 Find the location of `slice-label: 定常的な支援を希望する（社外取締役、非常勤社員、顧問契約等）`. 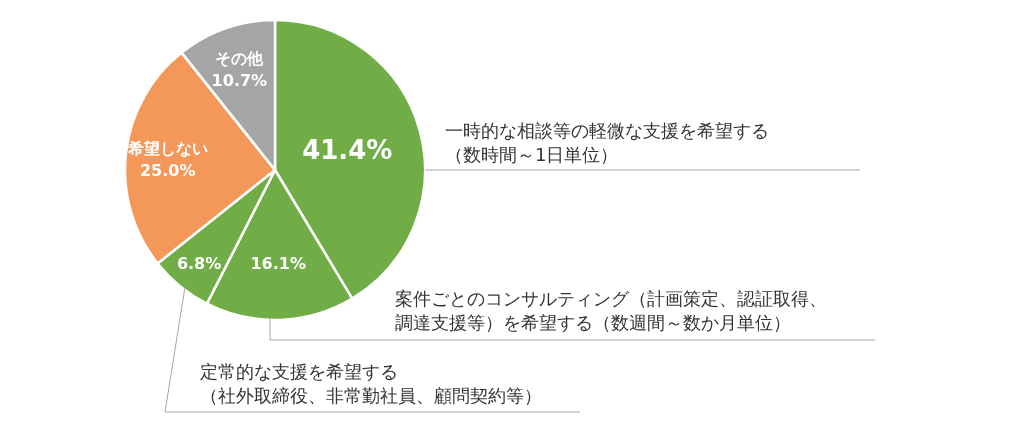

slice-label: 定常的な支援を希望する（社外取締役、非常勤社員、顧問契約等） is located at coordinates (371, 383).